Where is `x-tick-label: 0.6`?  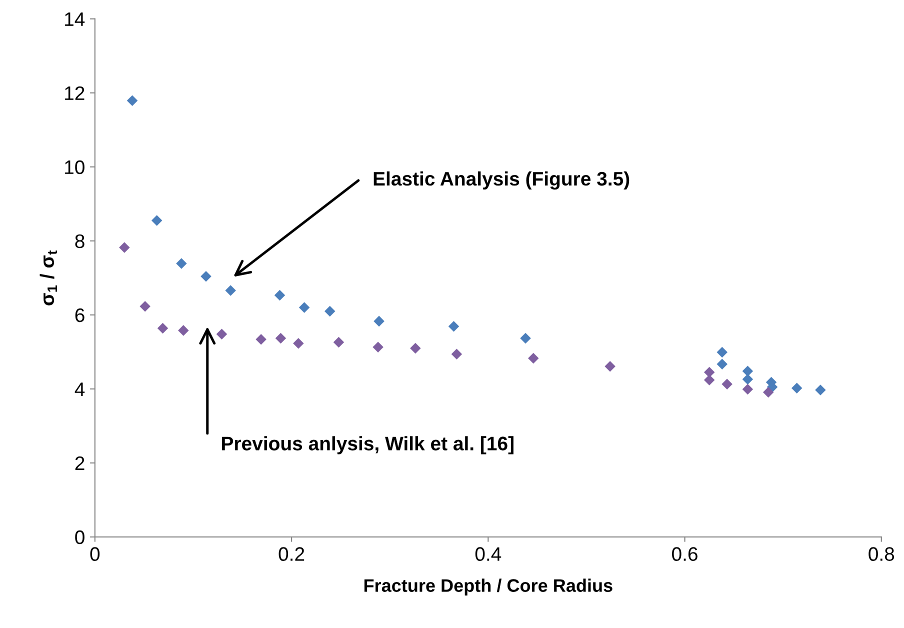
x-tick-label: 0.6 is located at coordinates (685, 554).